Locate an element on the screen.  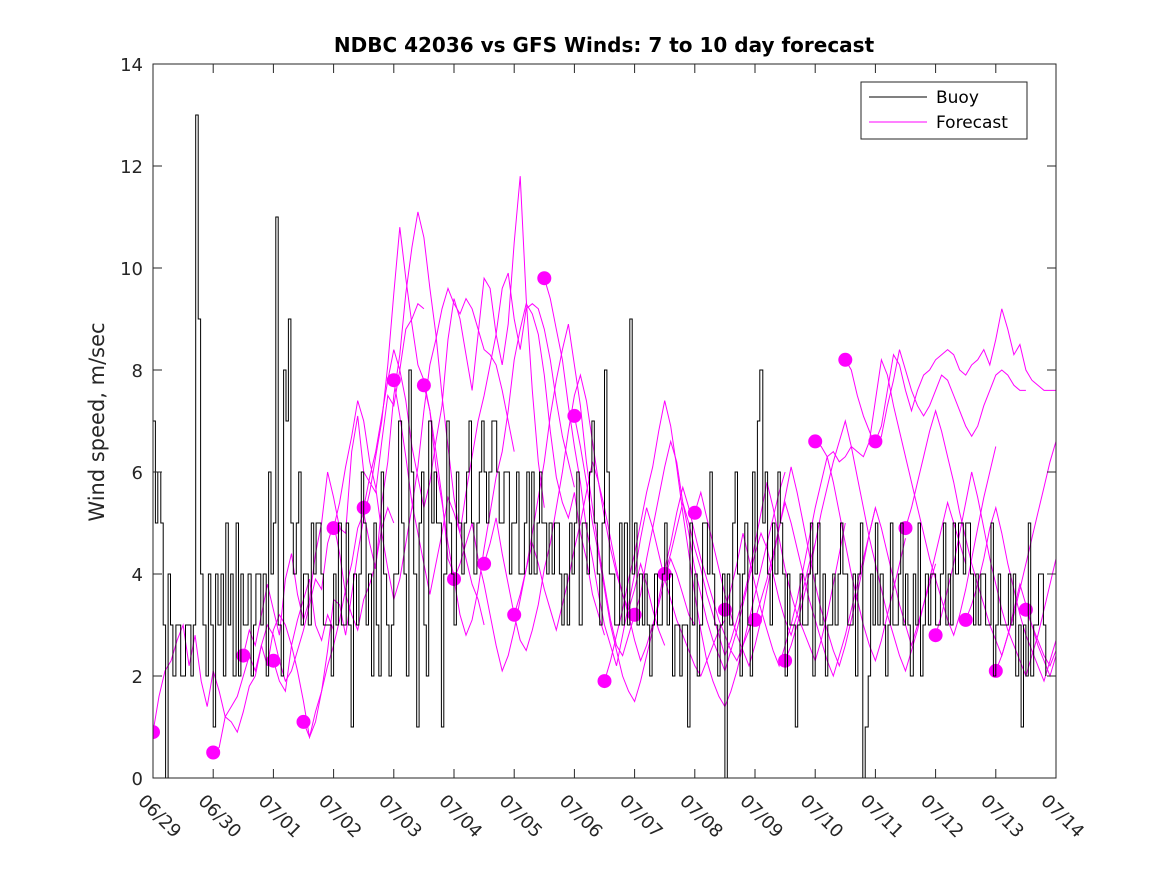
y-tick-label: 2 is located at coordinates (137, 677).